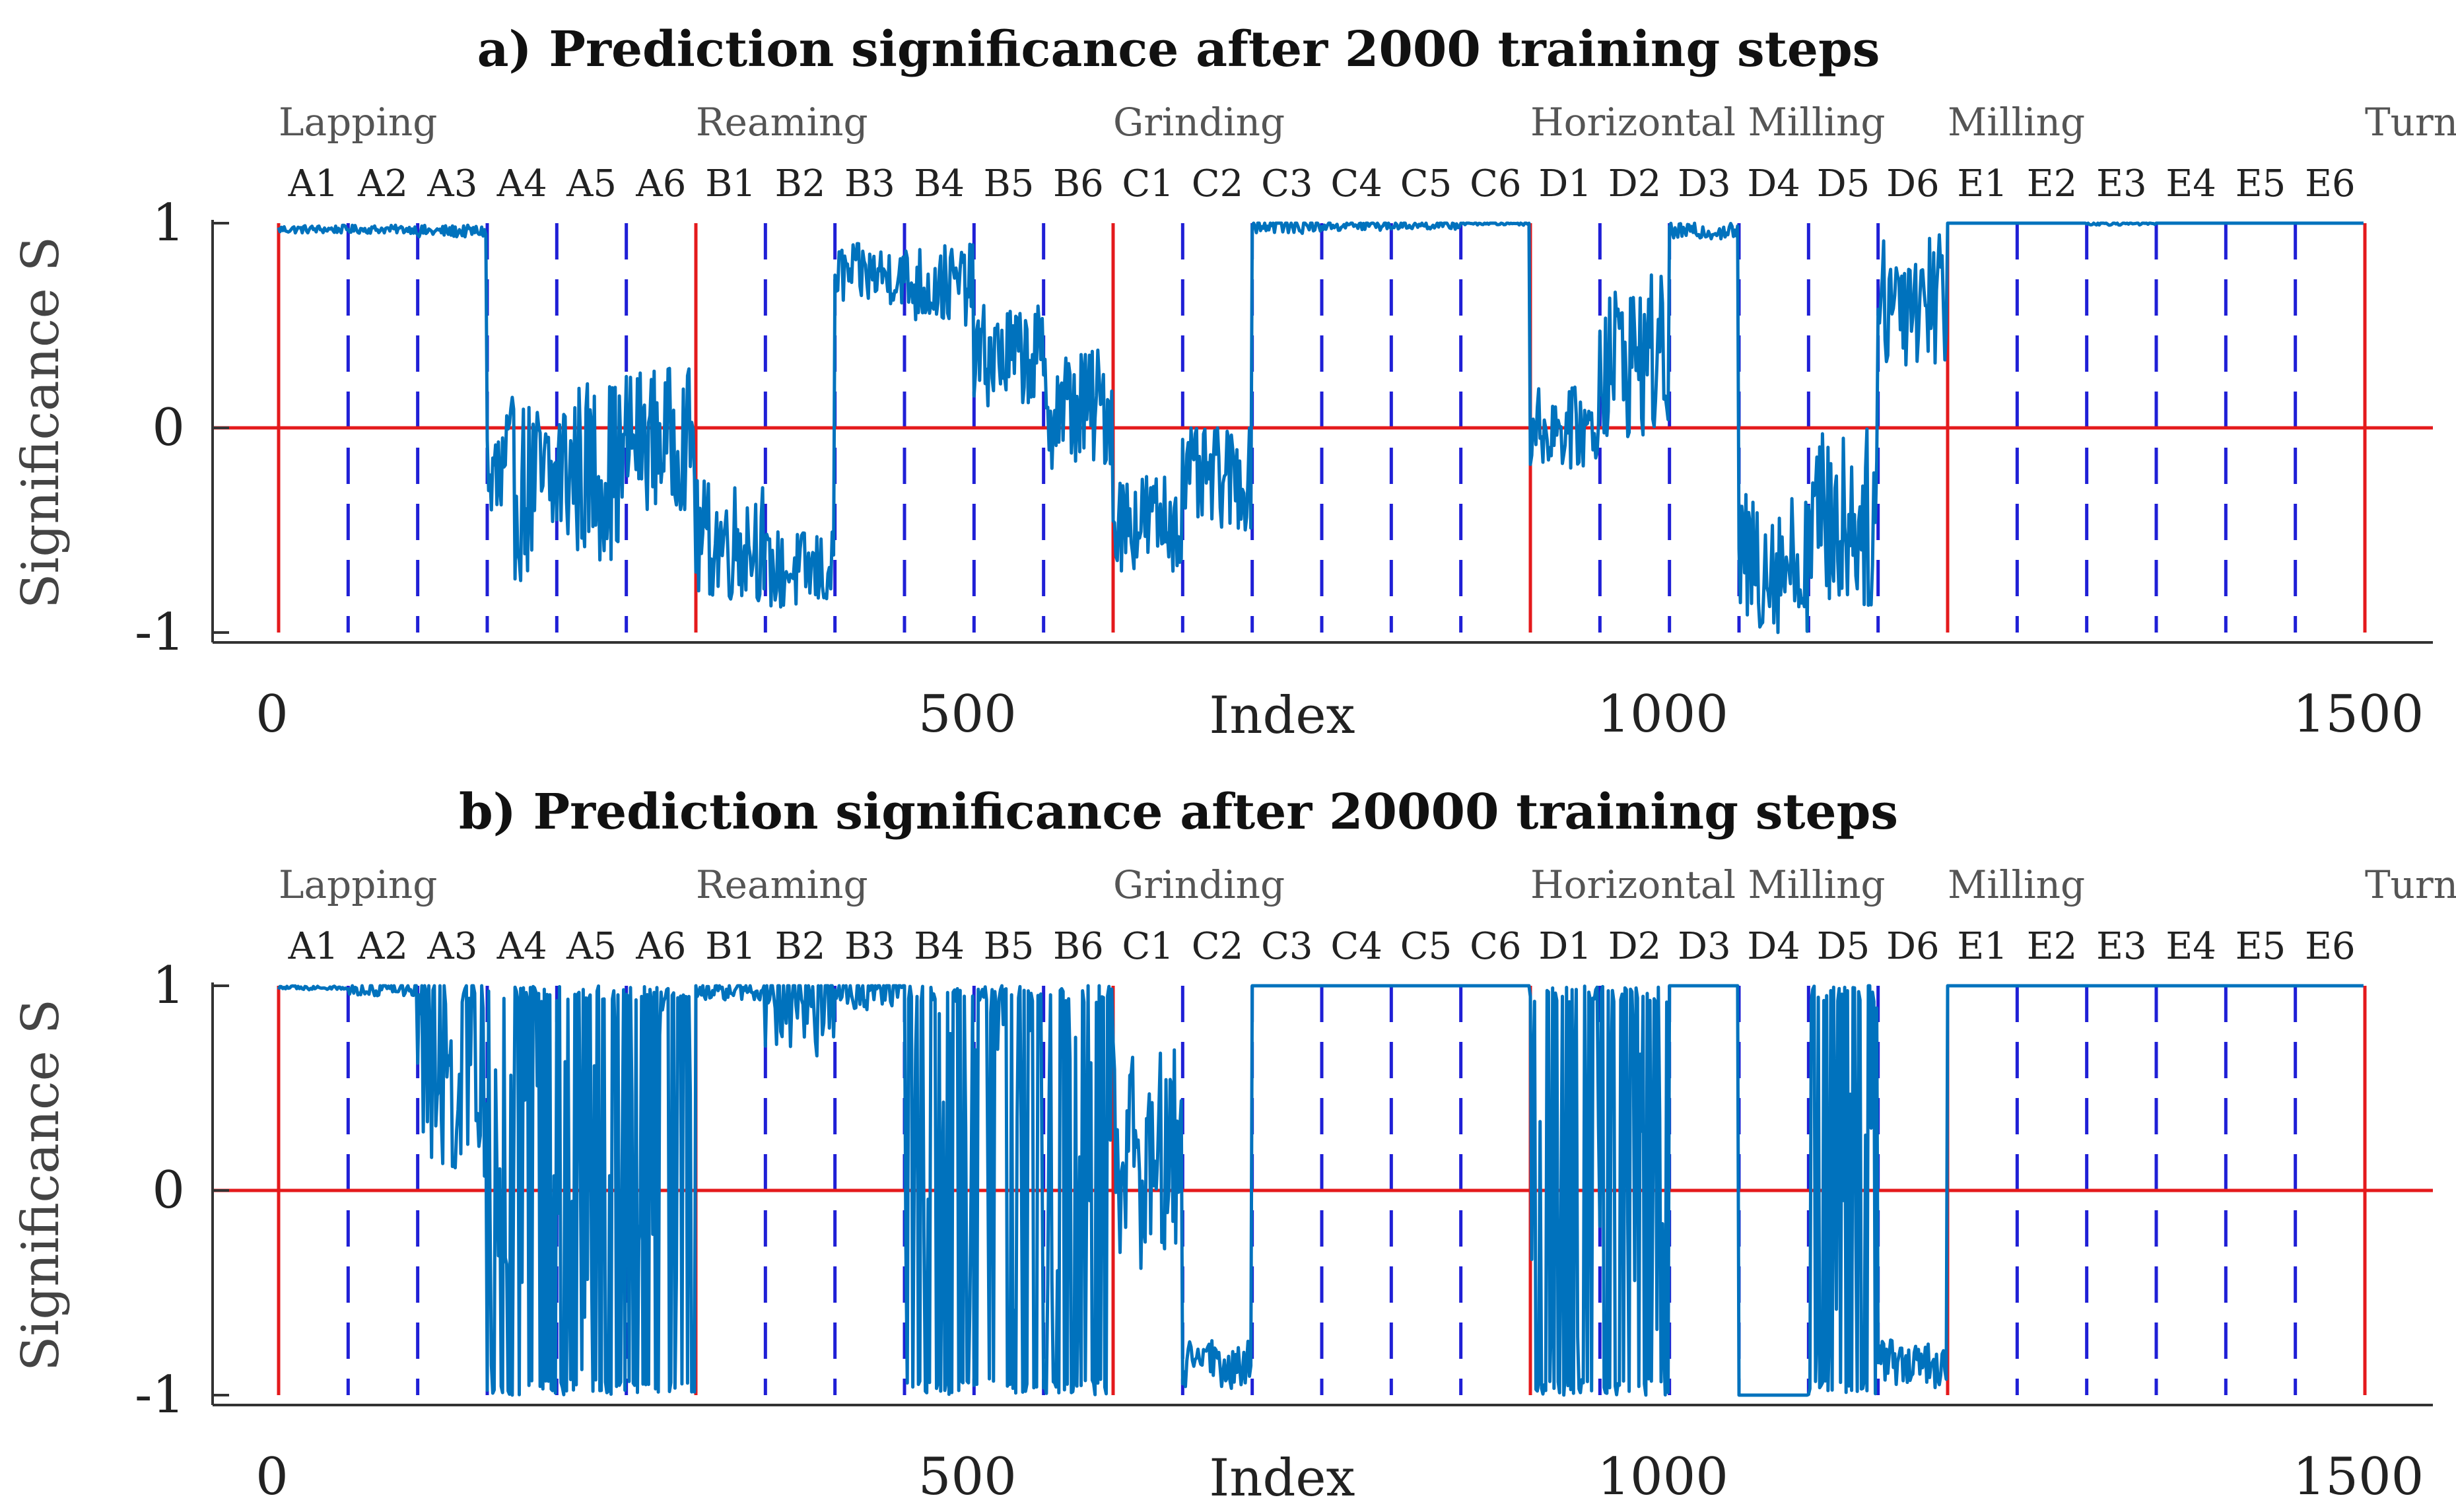 This screenshot has height=1512, width=2456. I want to click on segment-label: B4, so click(939, 947).